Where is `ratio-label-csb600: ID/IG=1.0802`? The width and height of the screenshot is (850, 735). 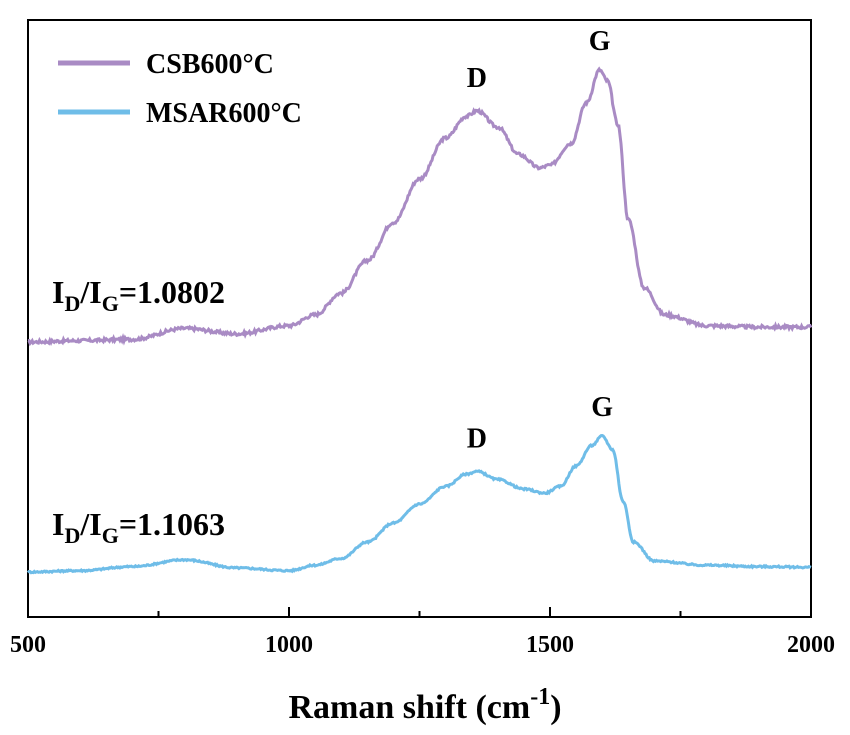
ratio-label-csb600: ID/IG=1.0802 is located at coordinates (138, 295).